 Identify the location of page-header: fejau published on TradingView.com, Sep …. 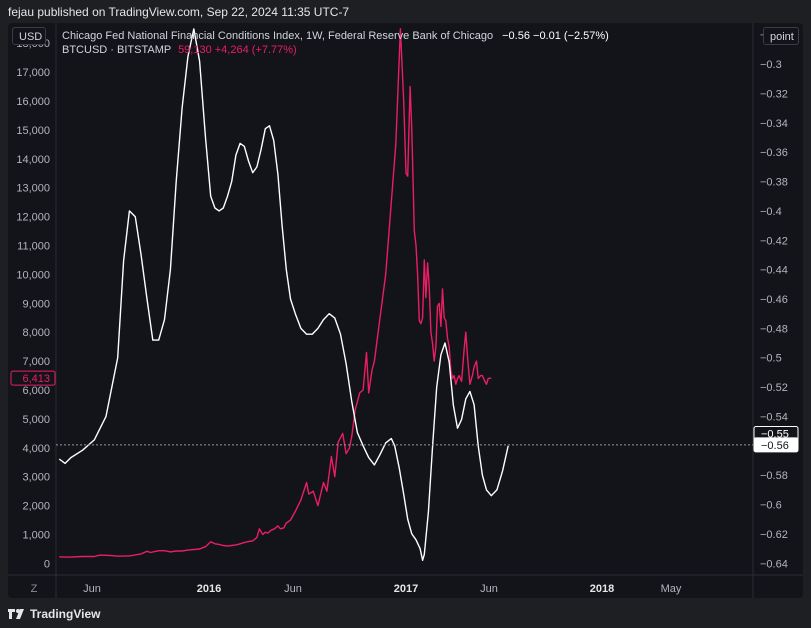
(405, 12).